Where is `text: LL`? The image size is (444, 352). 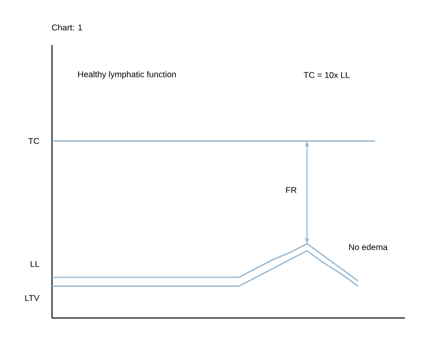
text: LL is located at coordinates (35, 264).